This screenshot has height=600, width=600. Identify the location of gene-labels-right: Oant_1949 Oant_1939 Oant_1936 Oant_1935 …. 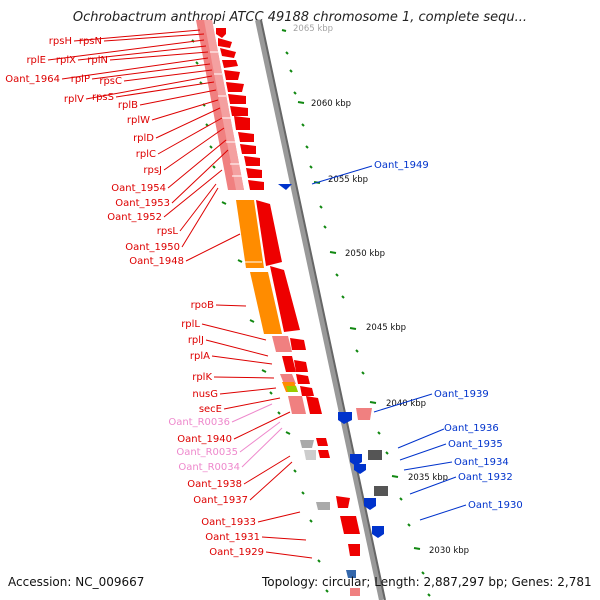
(448, 335).